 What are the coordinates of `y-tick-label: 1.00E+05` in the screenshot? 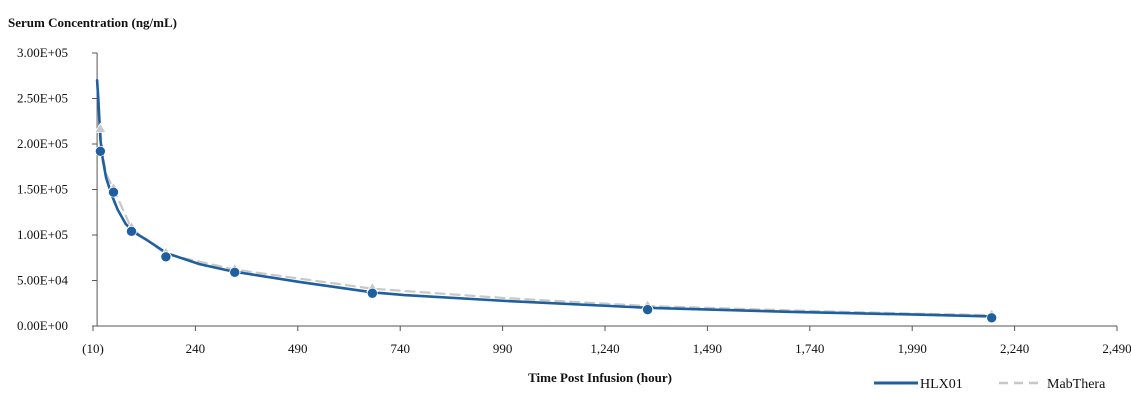 It's located at (42, 234).